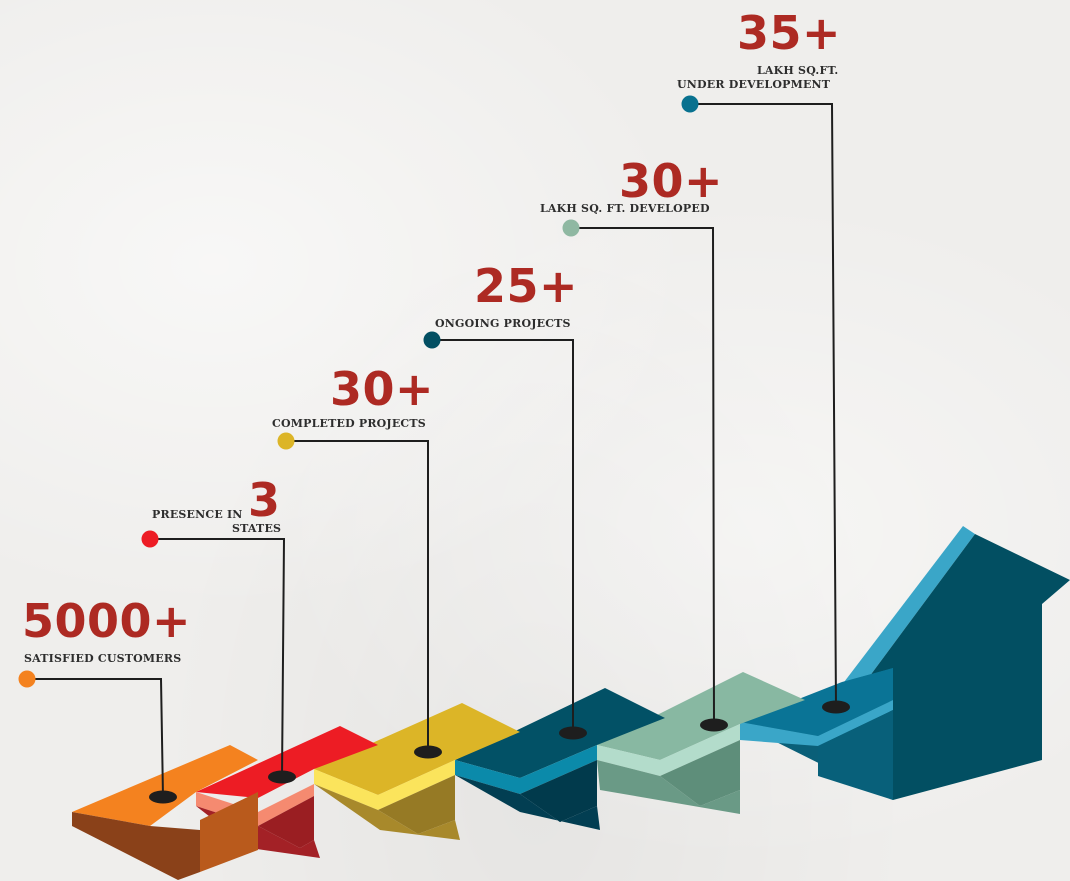 The height and width of the screenshot is (881, 1070). I want to click on step-2-side, so click(286, 822).